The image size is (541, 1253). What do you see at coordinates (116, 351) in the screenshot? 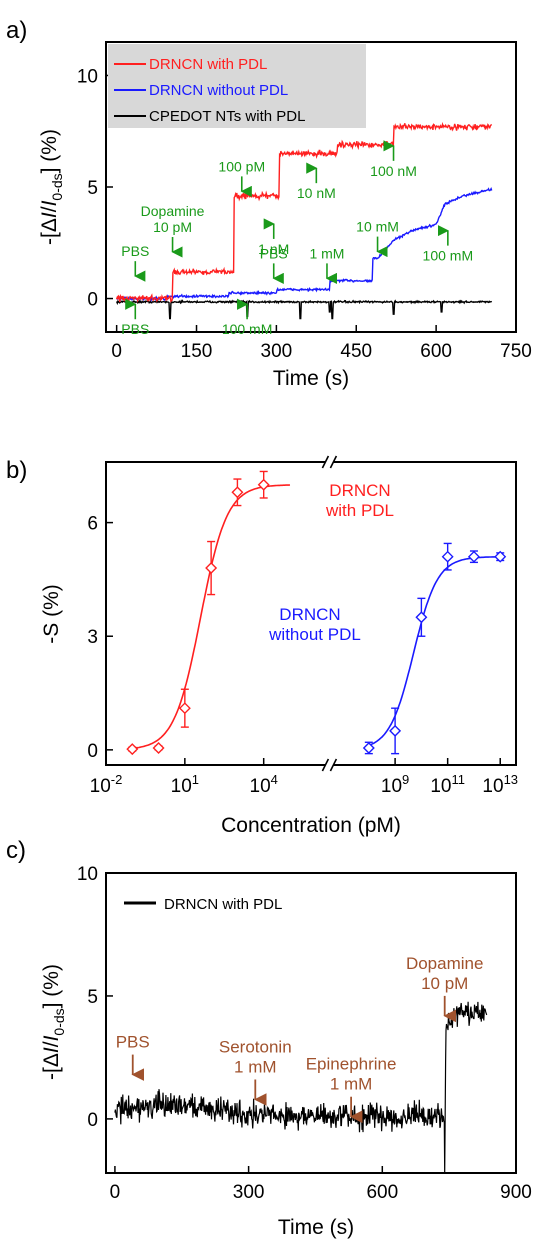
I see `x-tick-a-0: 0` at bounding box center [116, 351].